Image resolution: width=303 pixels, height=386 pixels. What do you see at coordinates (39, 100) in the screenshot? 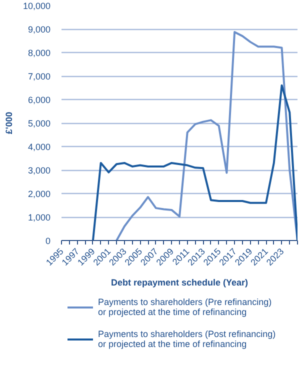
I see `y-tick-label: 6,000` at bounding box center [39, 100].